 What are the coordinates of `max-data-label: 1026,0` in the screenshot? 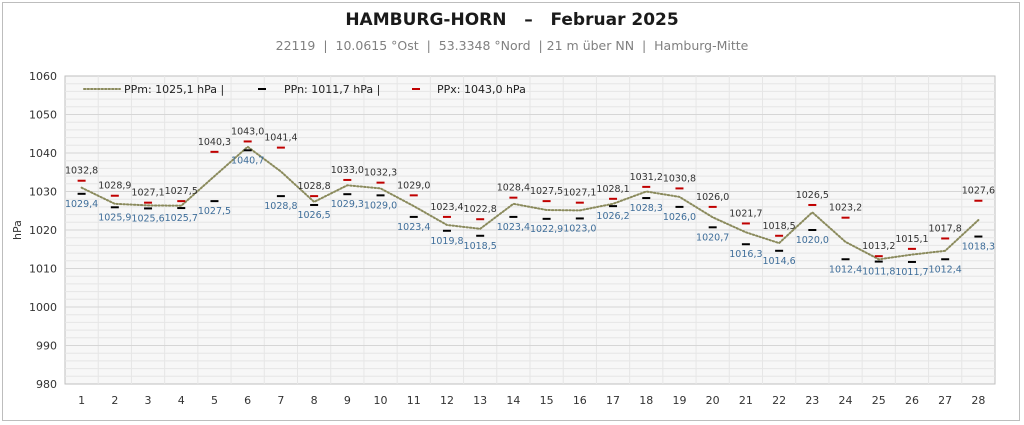 It's located at (712, 197).